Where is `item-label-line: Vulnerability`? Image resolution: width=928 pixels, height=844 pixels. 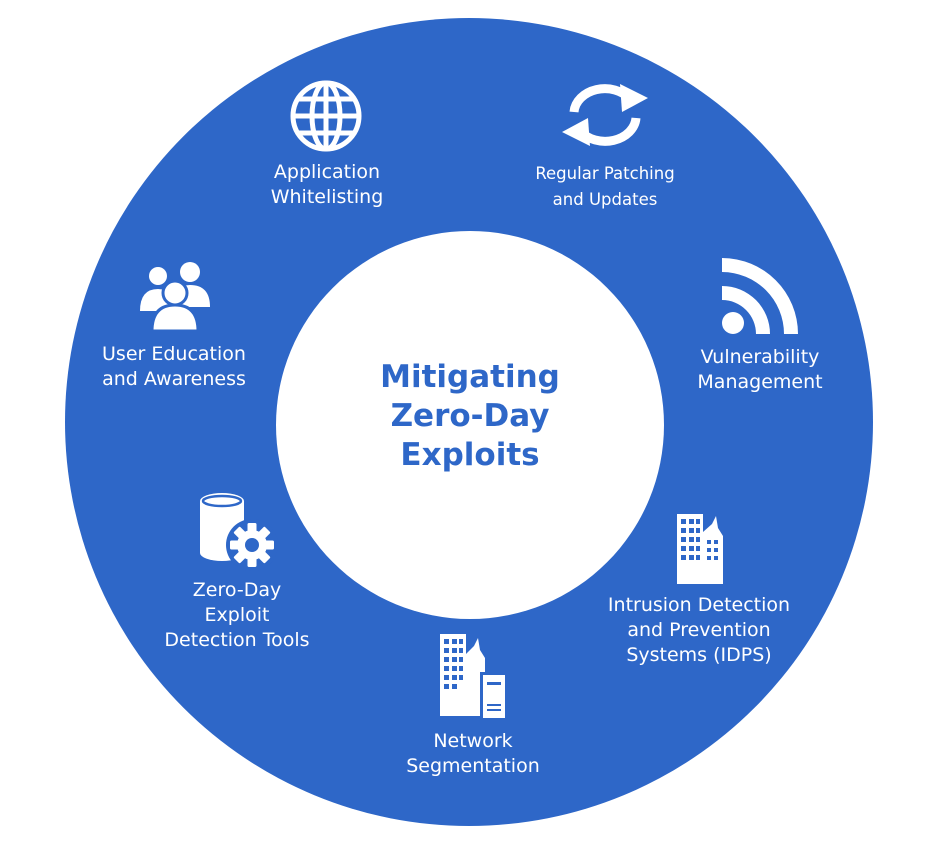 item-label-line: Vulnerability is located at coordinates (760, 357).